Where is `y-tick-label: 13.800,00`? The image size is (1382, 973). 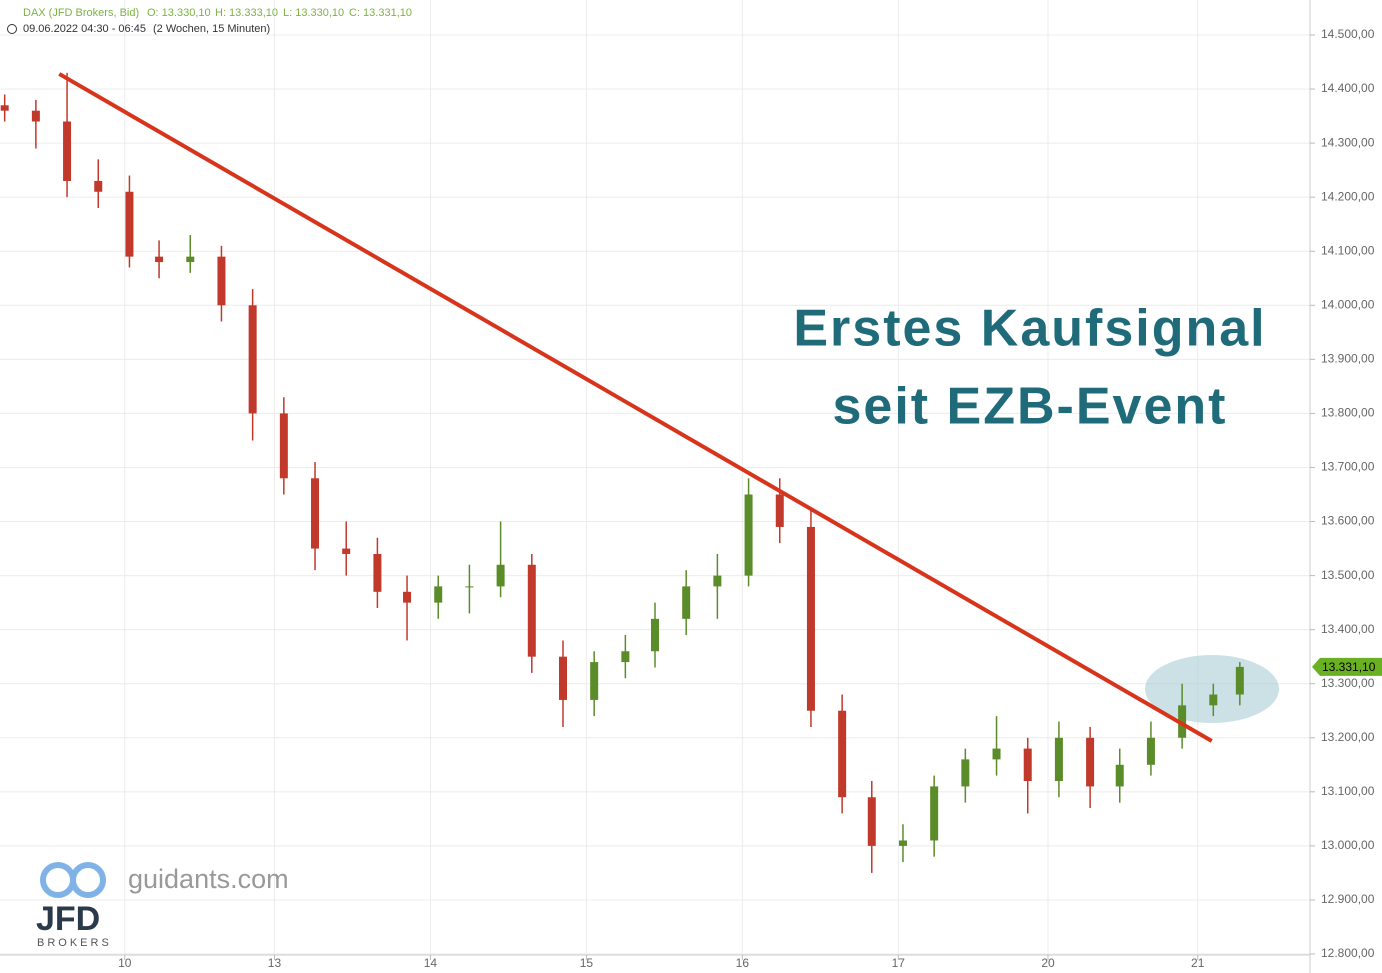 y-tick-label: 13.800,00 is located at coordinates (1348, 413).